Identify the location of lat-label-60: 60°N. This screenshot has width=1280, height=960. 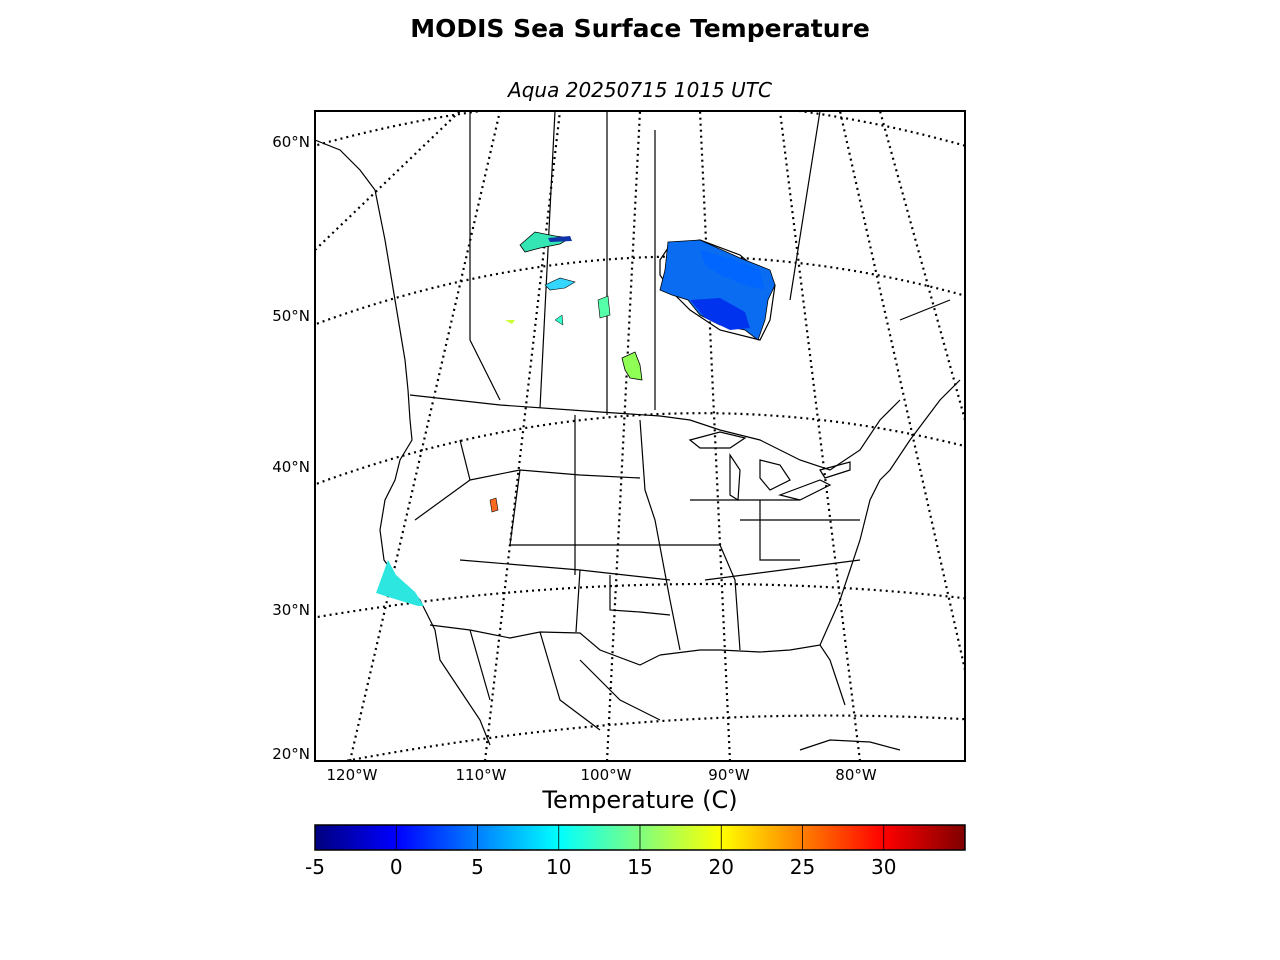
(291, 142).